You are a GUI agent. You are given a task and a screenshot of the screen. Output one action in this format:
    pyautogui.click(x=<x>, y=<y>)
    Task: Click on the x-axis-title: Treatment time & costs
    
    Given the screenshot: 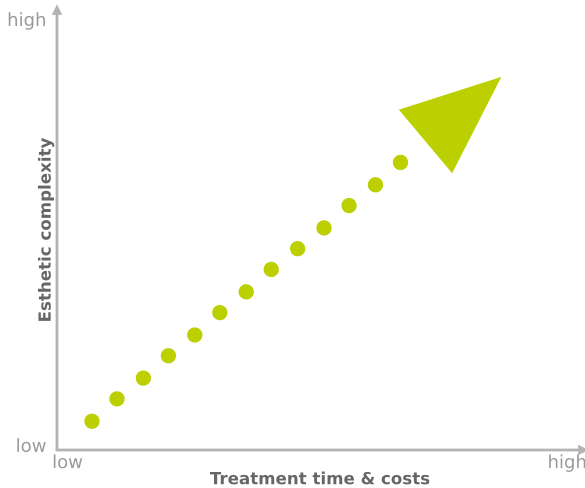 What is the action you would take?
    pyautogui.click(x=320, y=478)
    